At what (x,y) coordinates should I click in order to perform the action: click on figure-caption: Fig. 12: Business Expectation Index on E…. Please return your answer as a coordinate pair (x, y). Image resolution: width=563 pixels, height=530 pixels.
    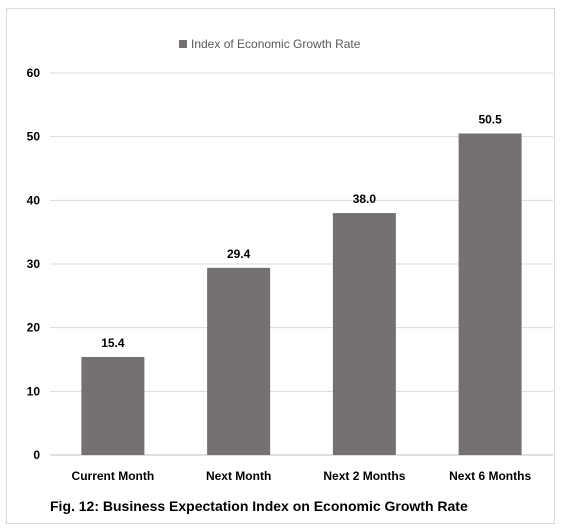
    Looking at the image, I should click on (259, 506).